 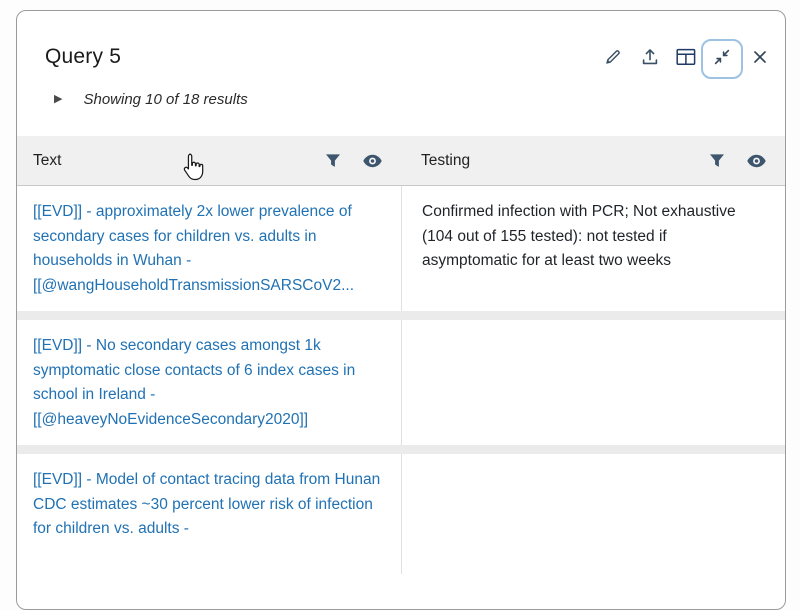 I want to click on export-button, so click(x=650, y=59).